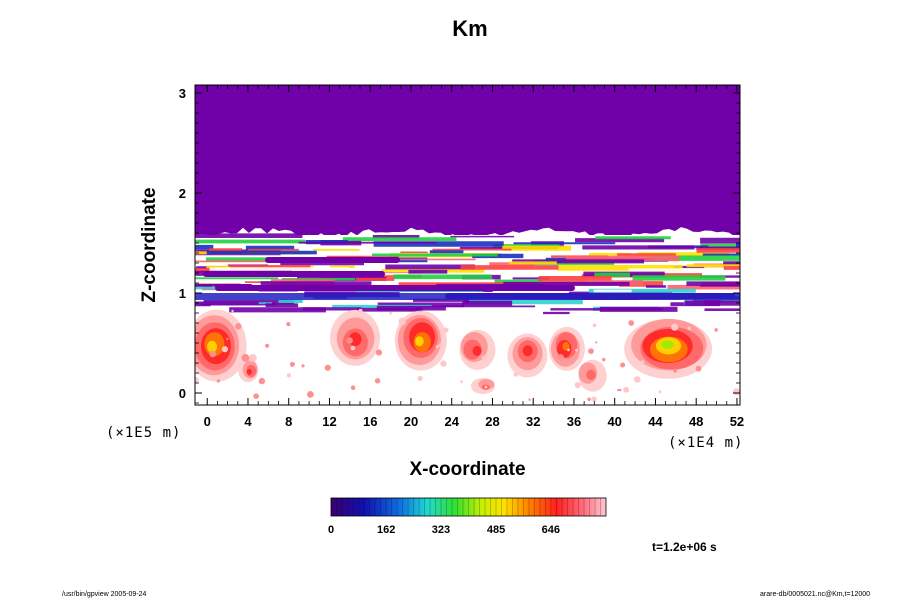  Describe the element at coordinates (467, 516) in the screenshot. I see `colorbar: 0 162 323 485 646` at that location.